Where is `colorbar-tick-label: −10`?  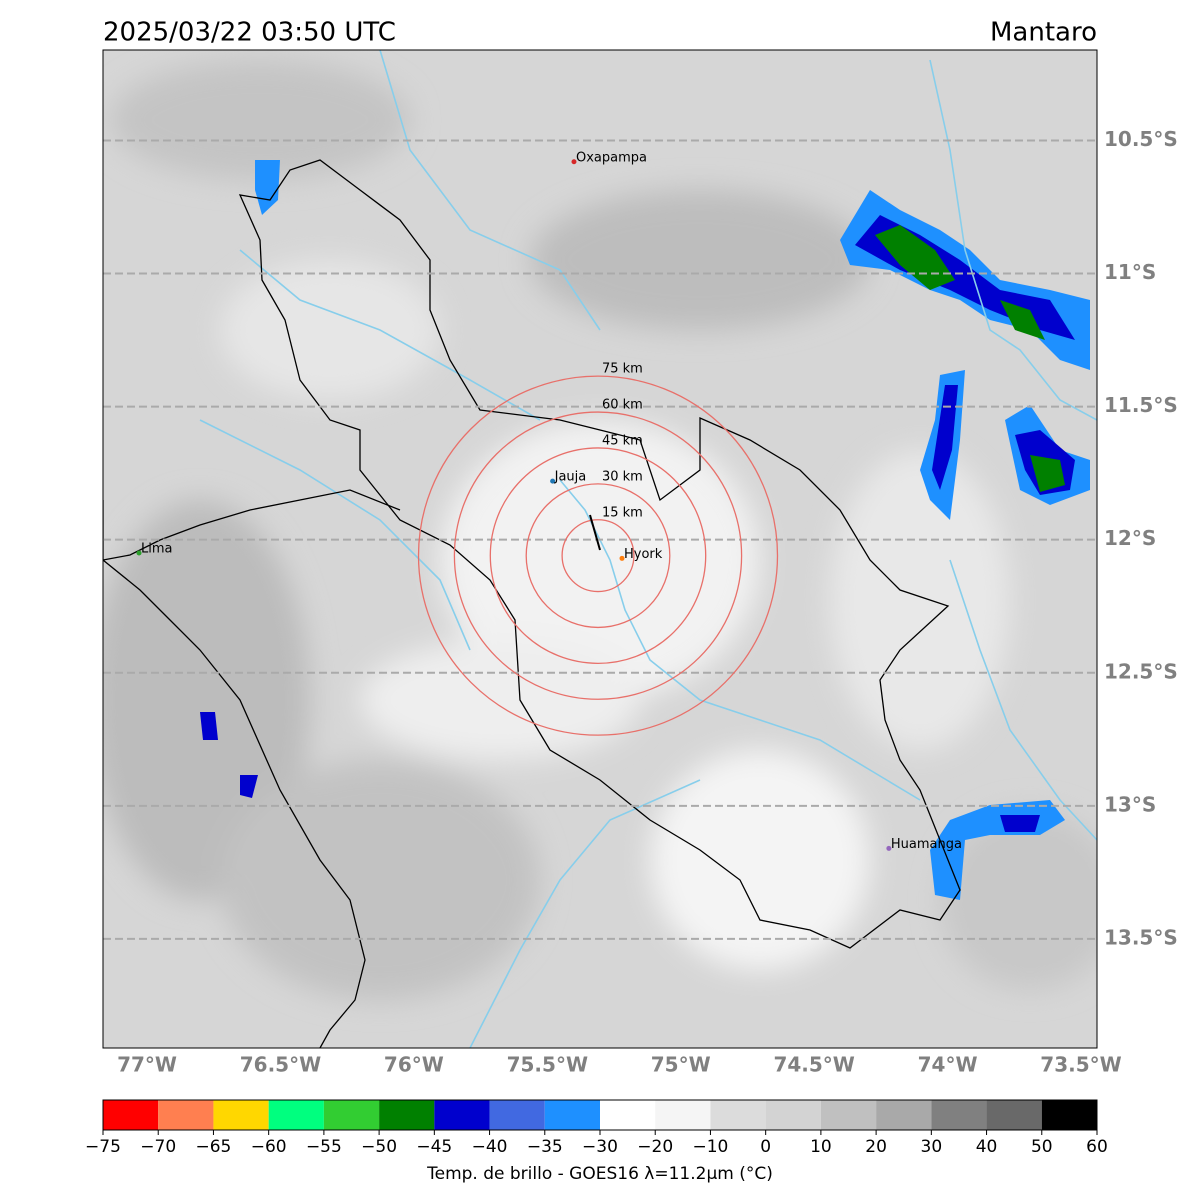
colorbar-tick-label: −10 is located at coordinates (710, 1147).